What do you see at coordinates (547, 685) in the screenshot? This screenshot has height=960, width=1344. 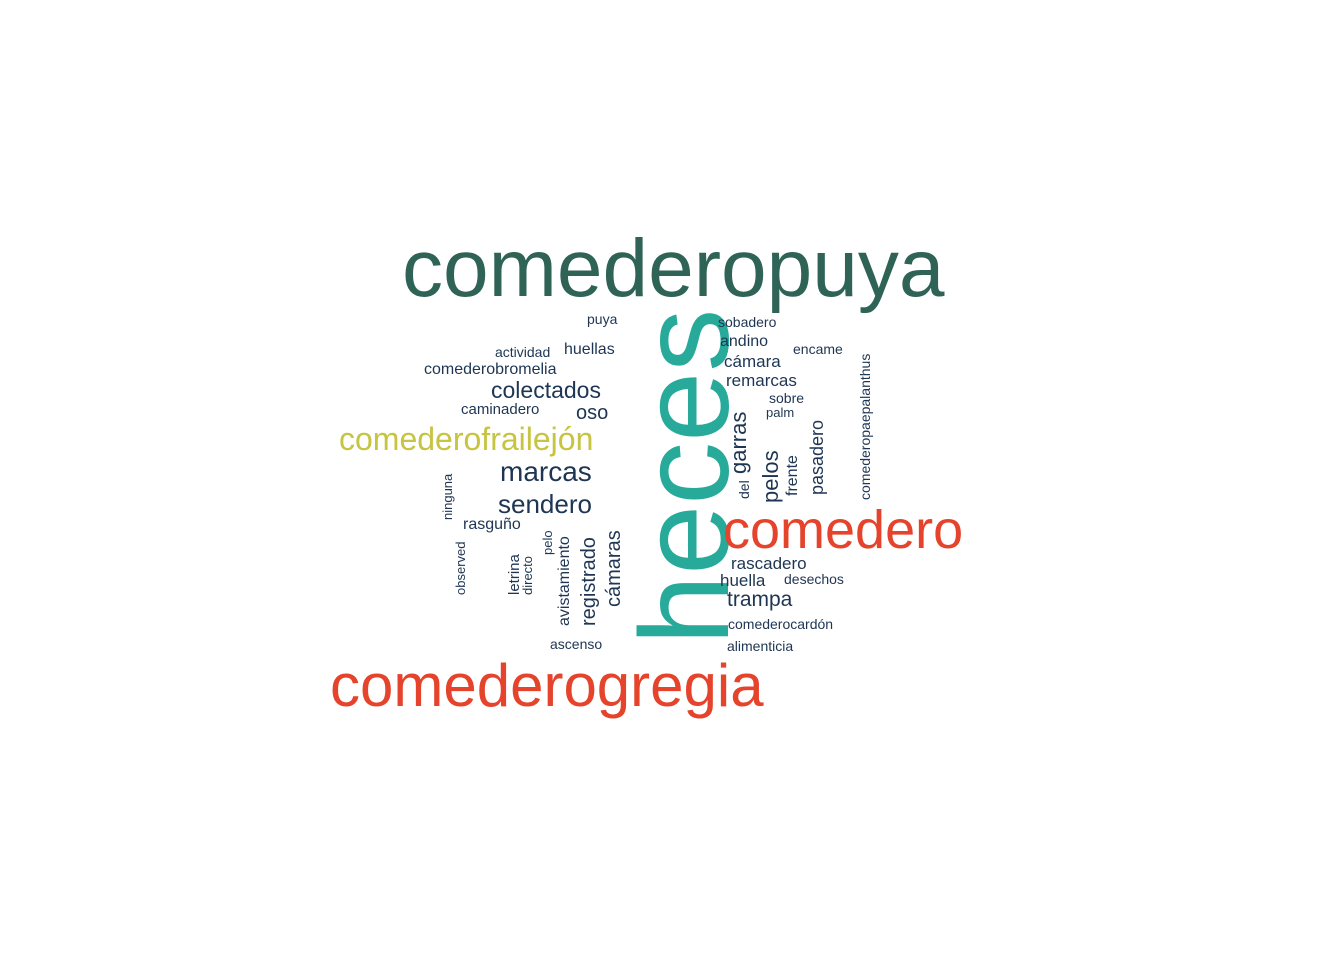 I see `word-comederogregia: comederogregia` at bounding box center [547, 685].